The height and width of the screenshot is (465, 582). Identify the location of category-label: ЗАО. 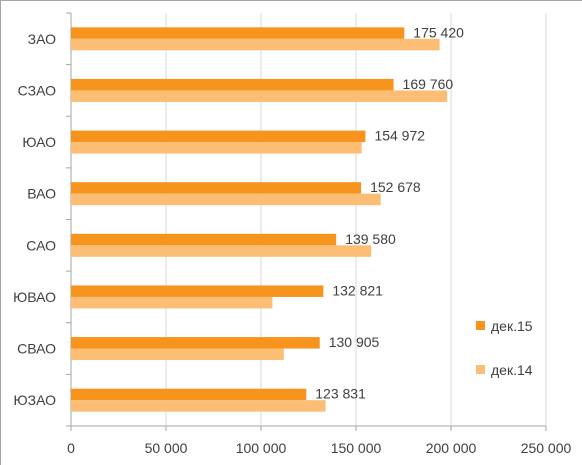
(42, 39).